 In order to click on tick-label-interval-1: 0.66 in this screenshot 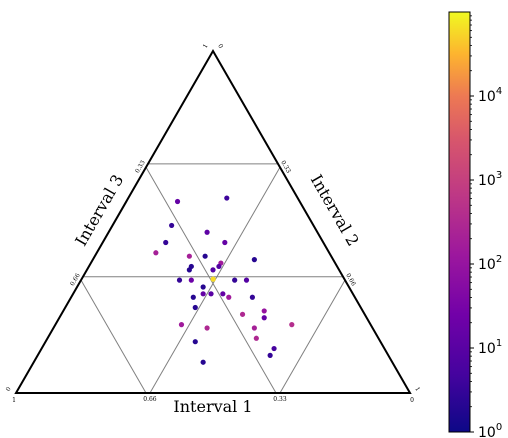, I will do `click(150, 399)`.